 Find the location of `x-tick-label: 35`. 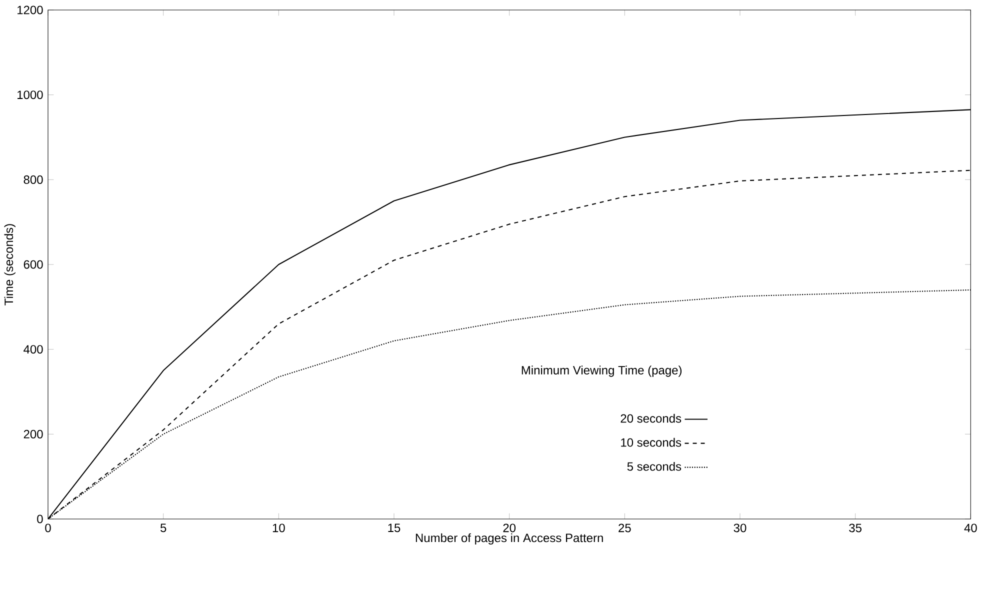

x-tick-label: 35 is located at coordinates (855, 528).